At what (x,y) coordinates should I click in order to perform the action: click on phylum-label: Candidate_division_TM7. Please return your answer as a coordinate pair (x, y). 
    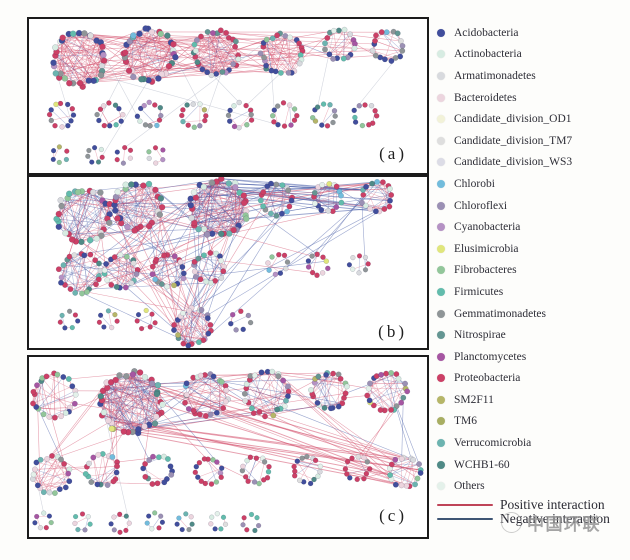
    Looking at the image, I should click on (513, 140).